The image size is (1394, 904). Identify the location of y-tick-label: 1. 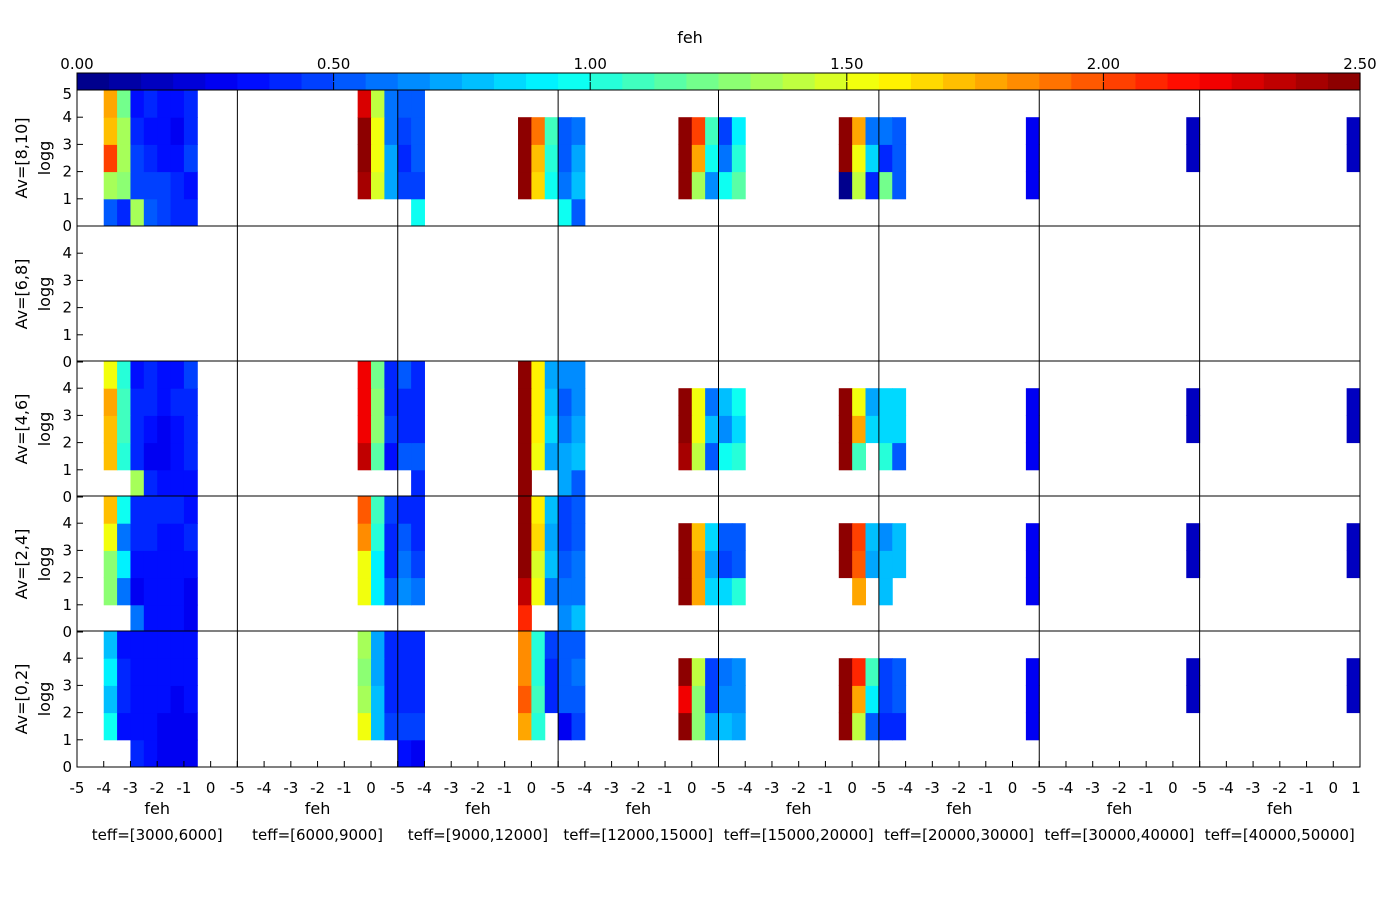
(67, 199).